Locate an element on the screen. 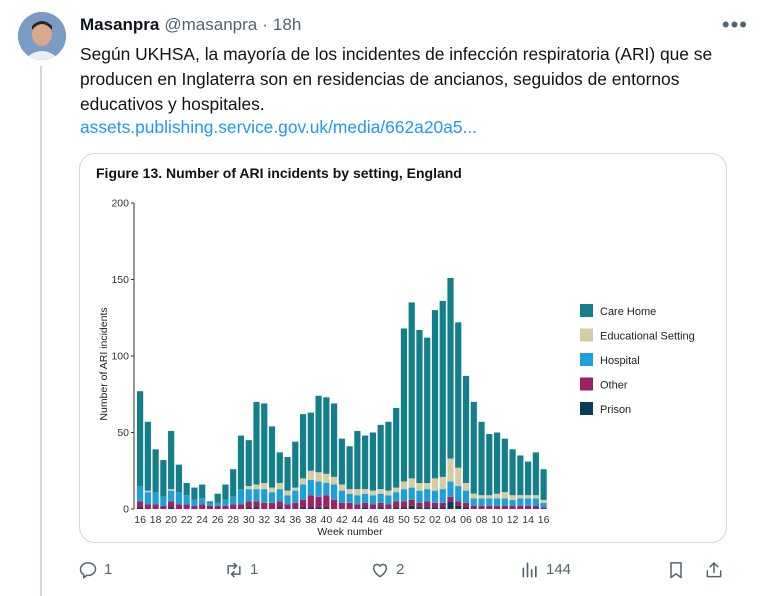 This screenshot has width=762, height=596. legend-label: Care Home is located at coordinates (628, 312).